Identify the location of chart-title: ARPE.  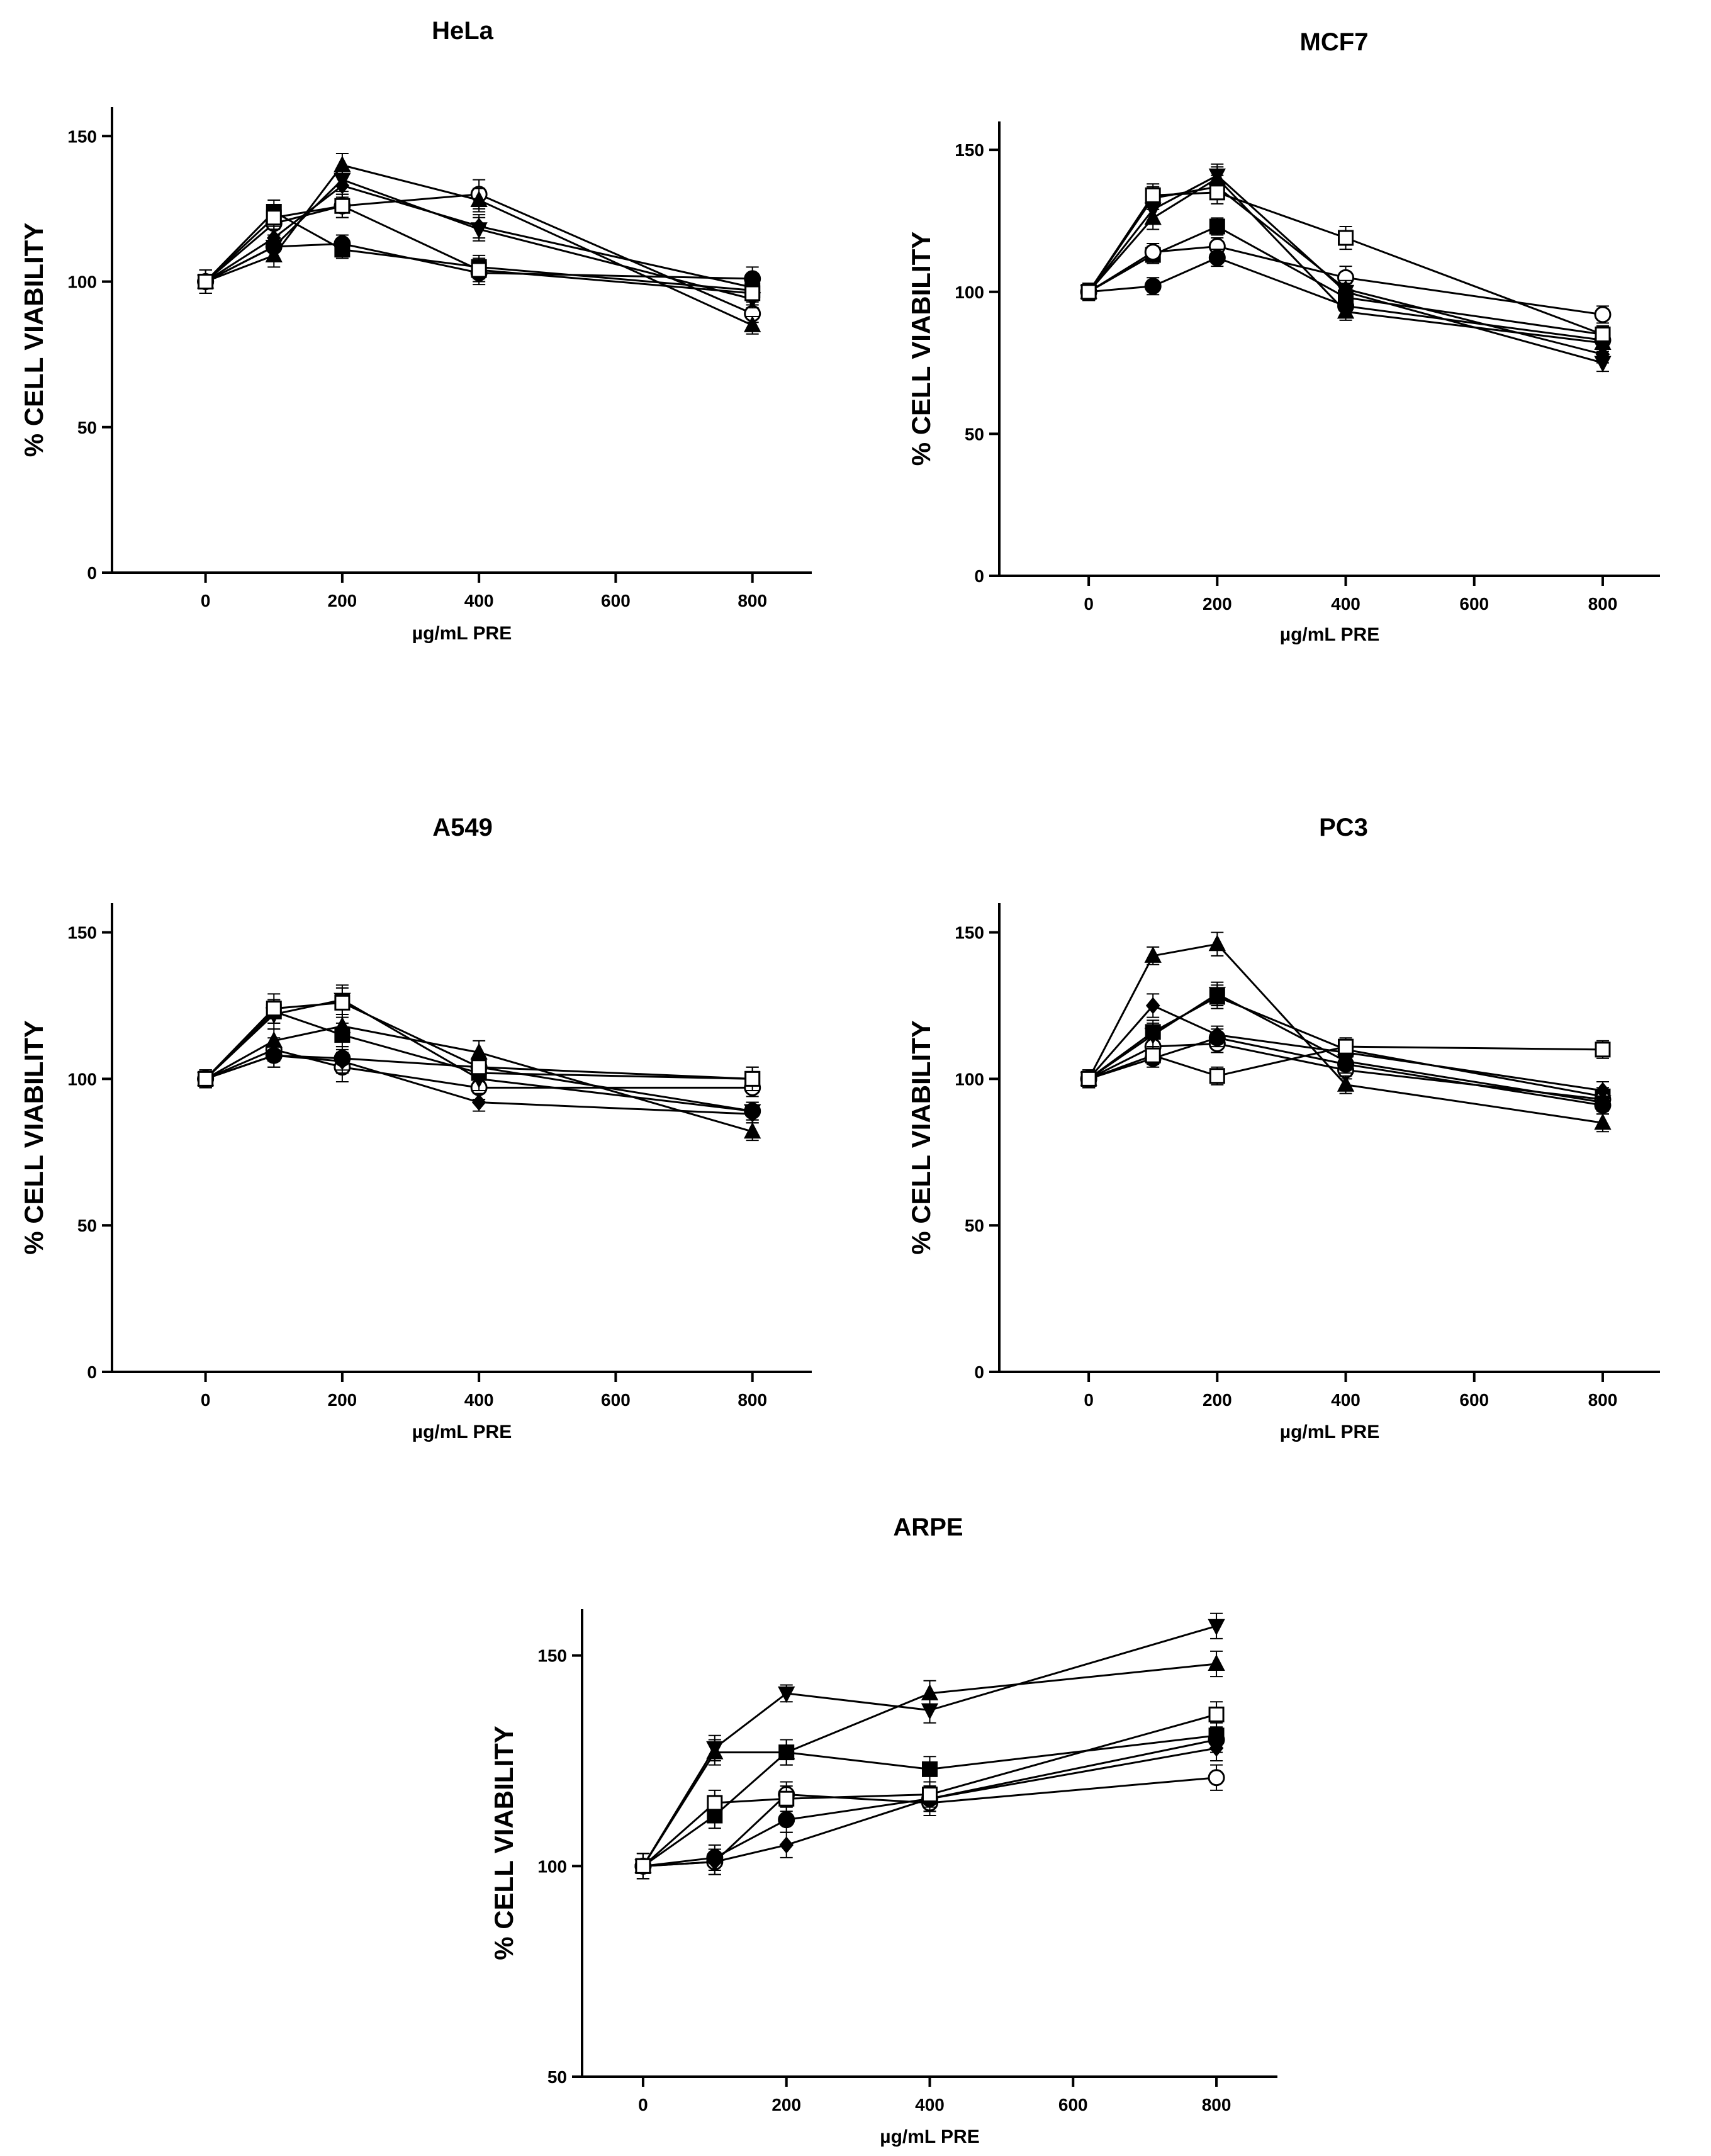
(928, 1527).